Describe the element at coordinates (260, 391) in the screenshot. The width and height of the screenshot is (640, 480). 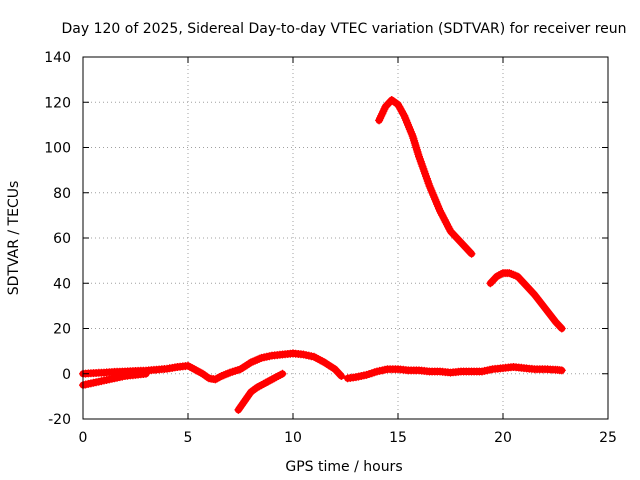
I see `series-rising-arc` at that location.